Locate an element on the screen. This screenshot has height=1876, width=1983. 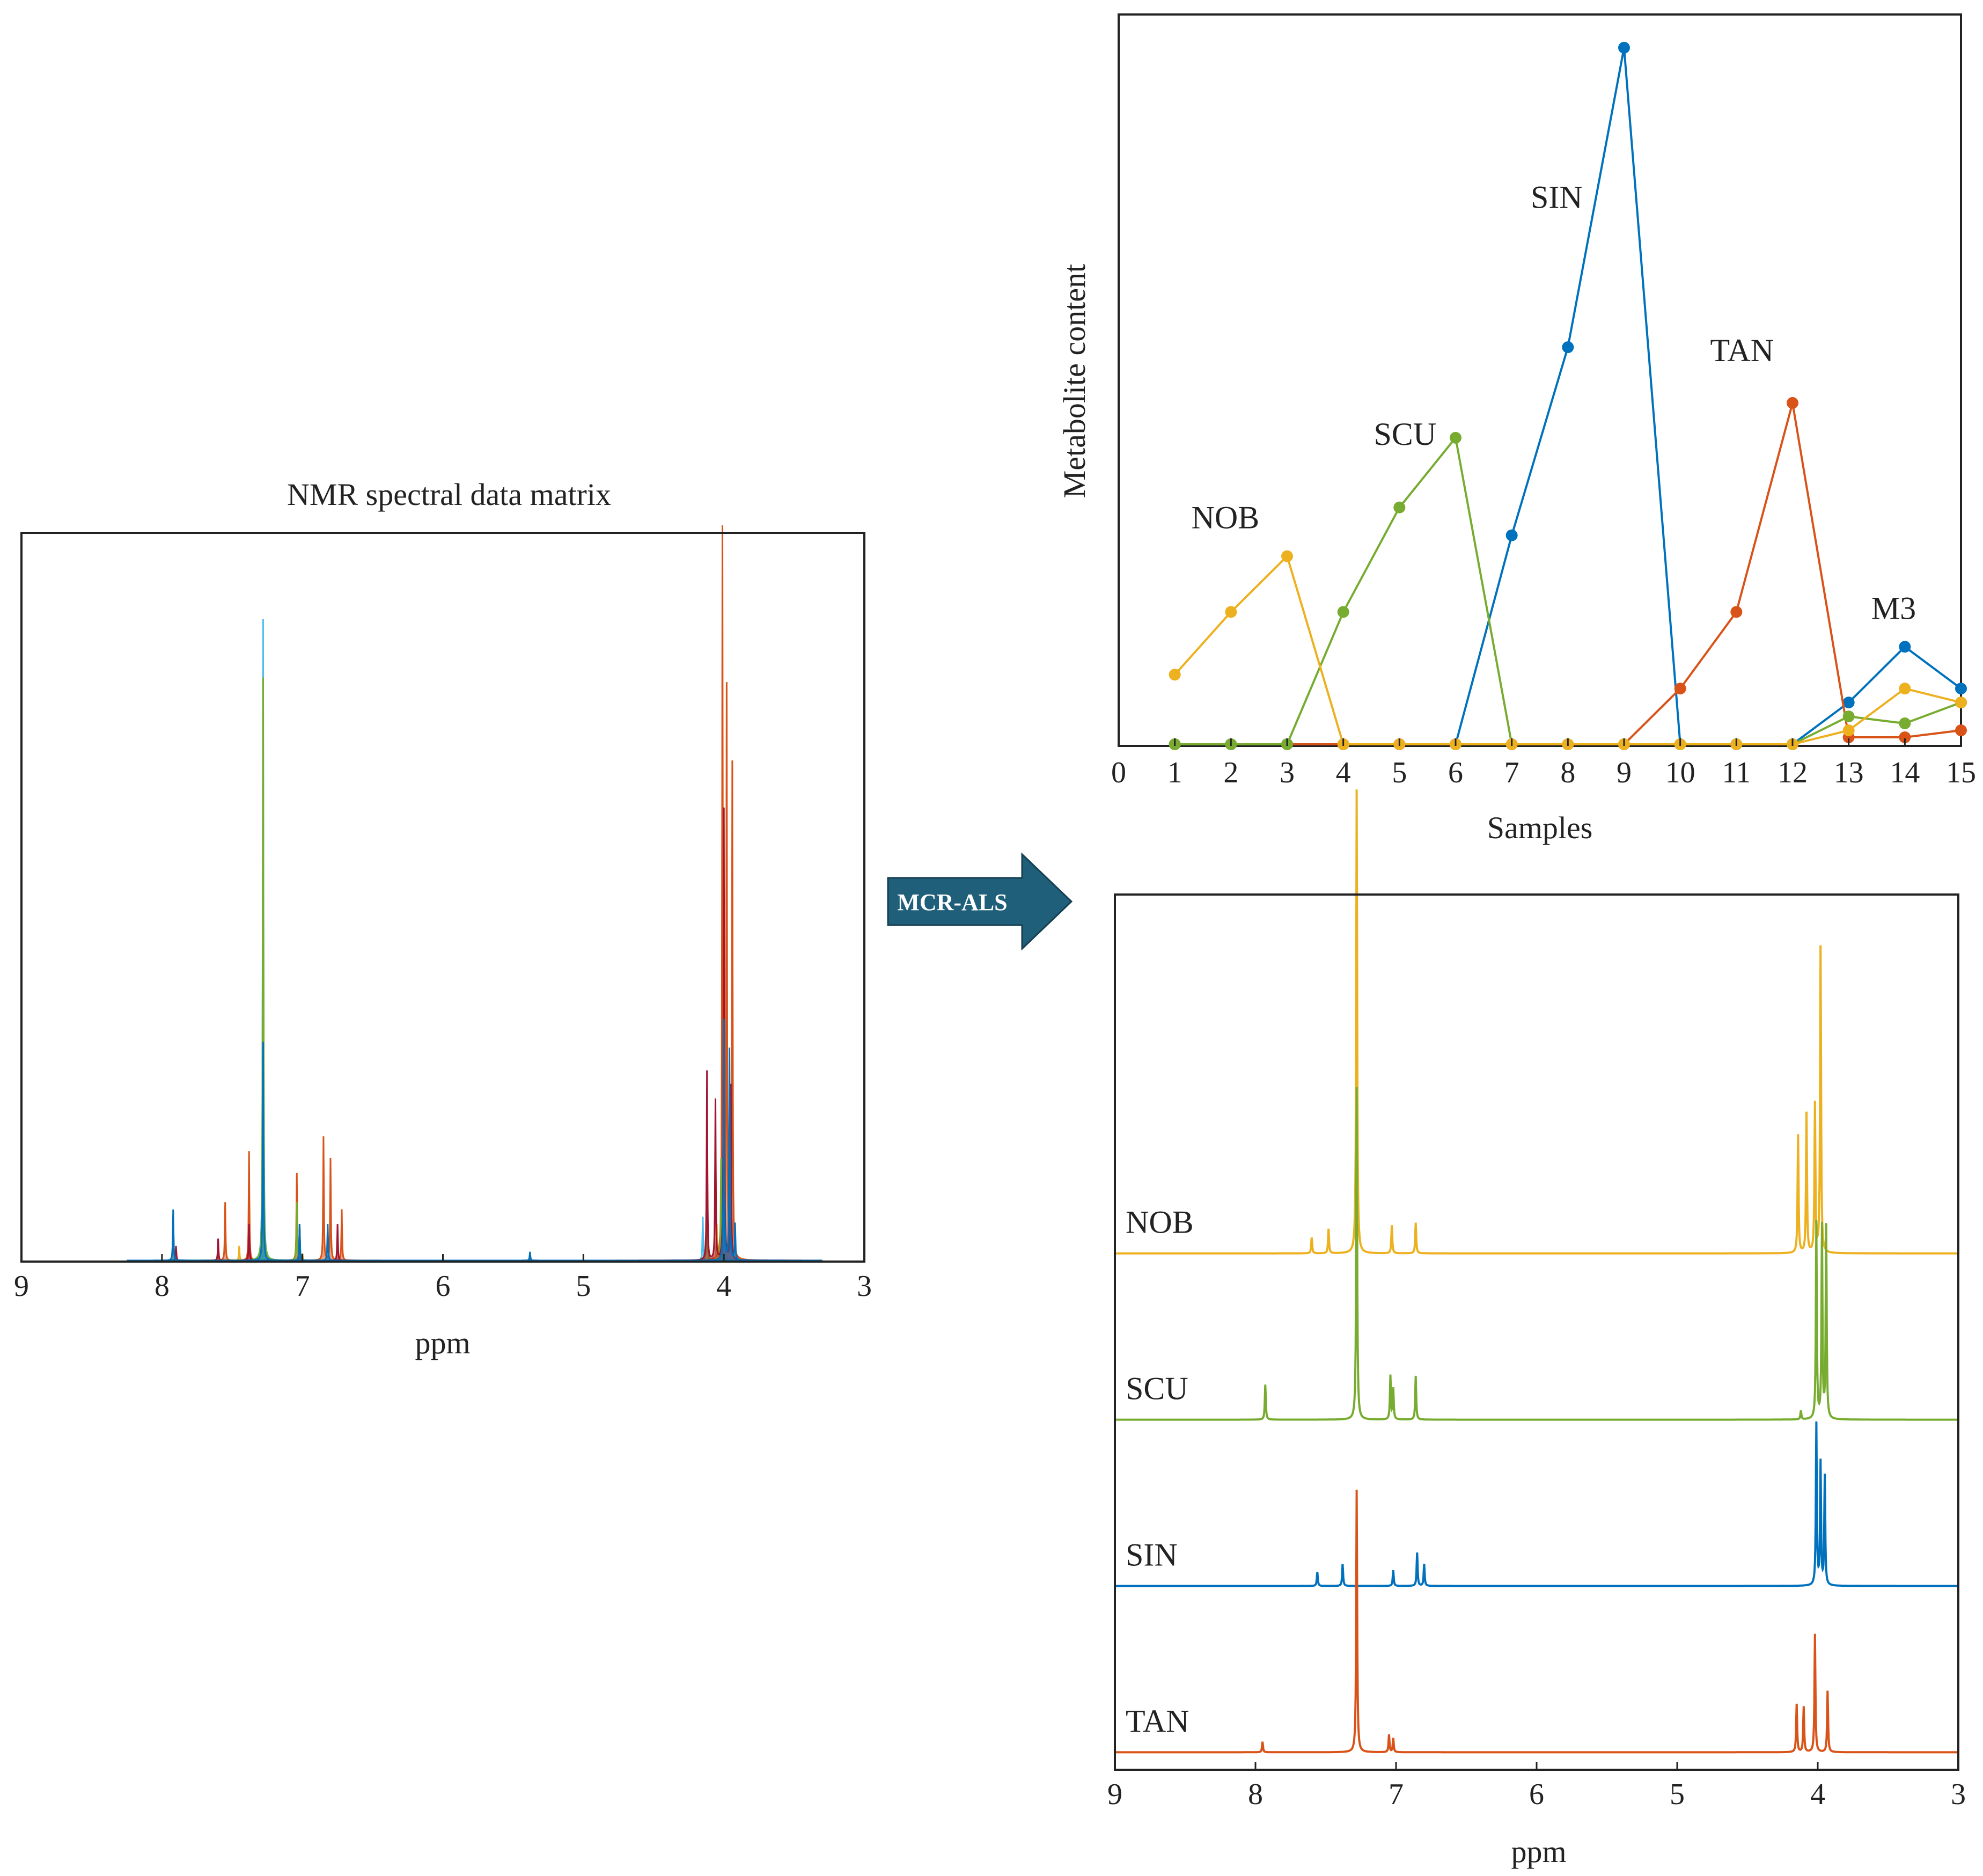
annotation-NOB: NOB is located at coordinates (1226, 518).